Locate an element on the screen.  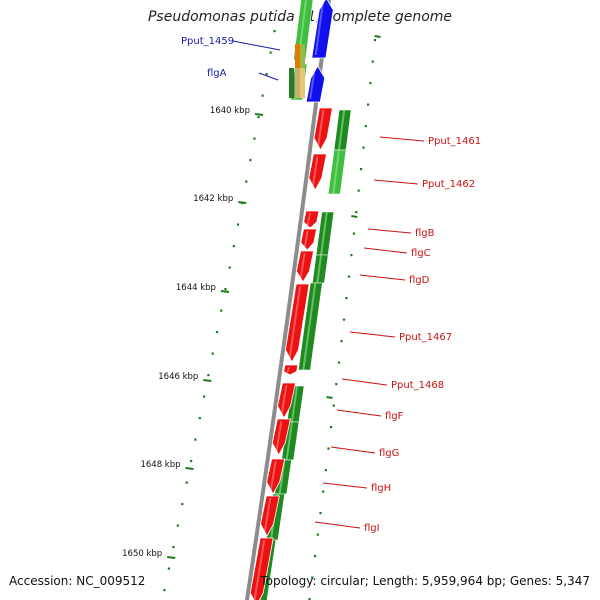
gene-label: flgD is located at coordinates (419, 280).